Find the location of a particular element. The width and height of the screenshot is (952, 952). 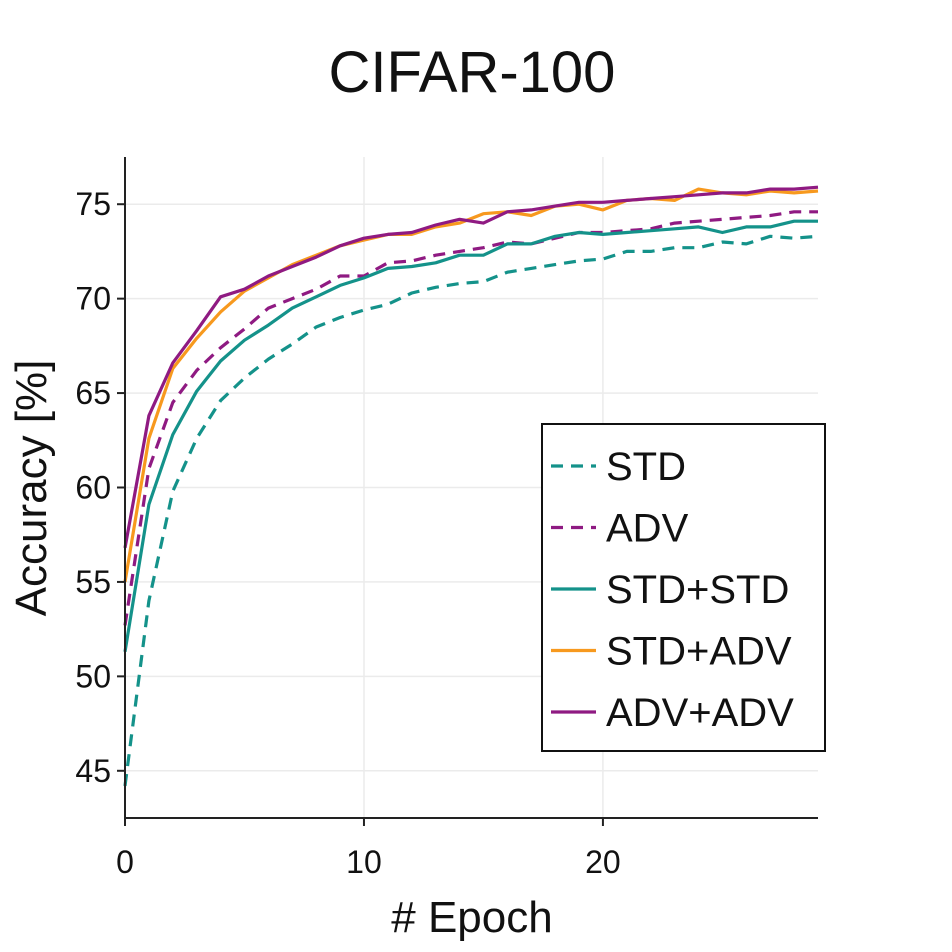

y-tick-label-55: 55 is located at coordinates (93, 582).